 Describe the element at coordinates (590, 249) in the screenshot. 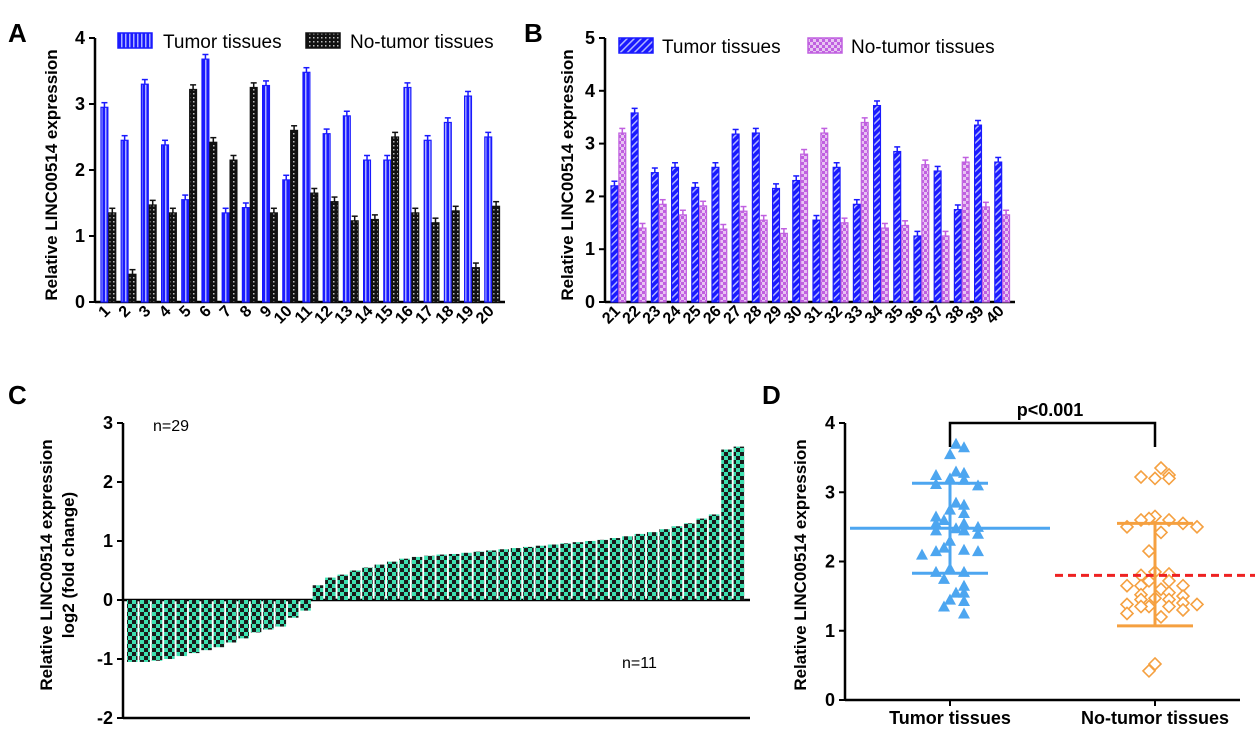

I see `panel-b-y-tick-label: 1` at that location.